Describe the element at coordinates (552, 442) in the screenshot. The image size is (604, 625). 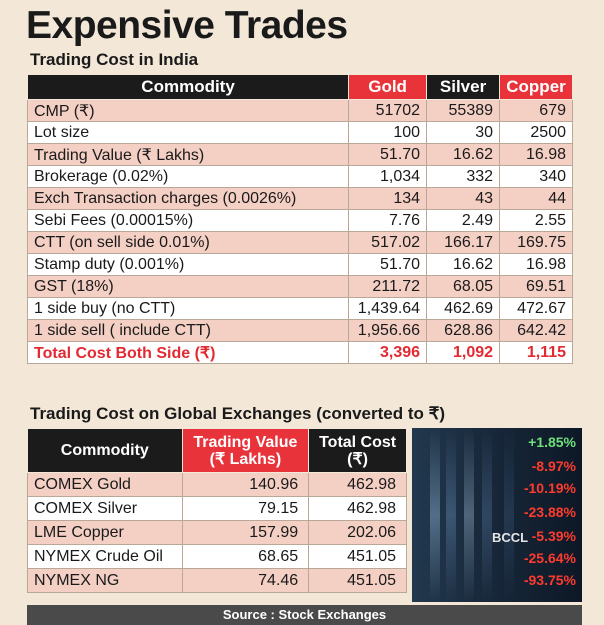
I see `ticker-value: +1.85%` at that location.